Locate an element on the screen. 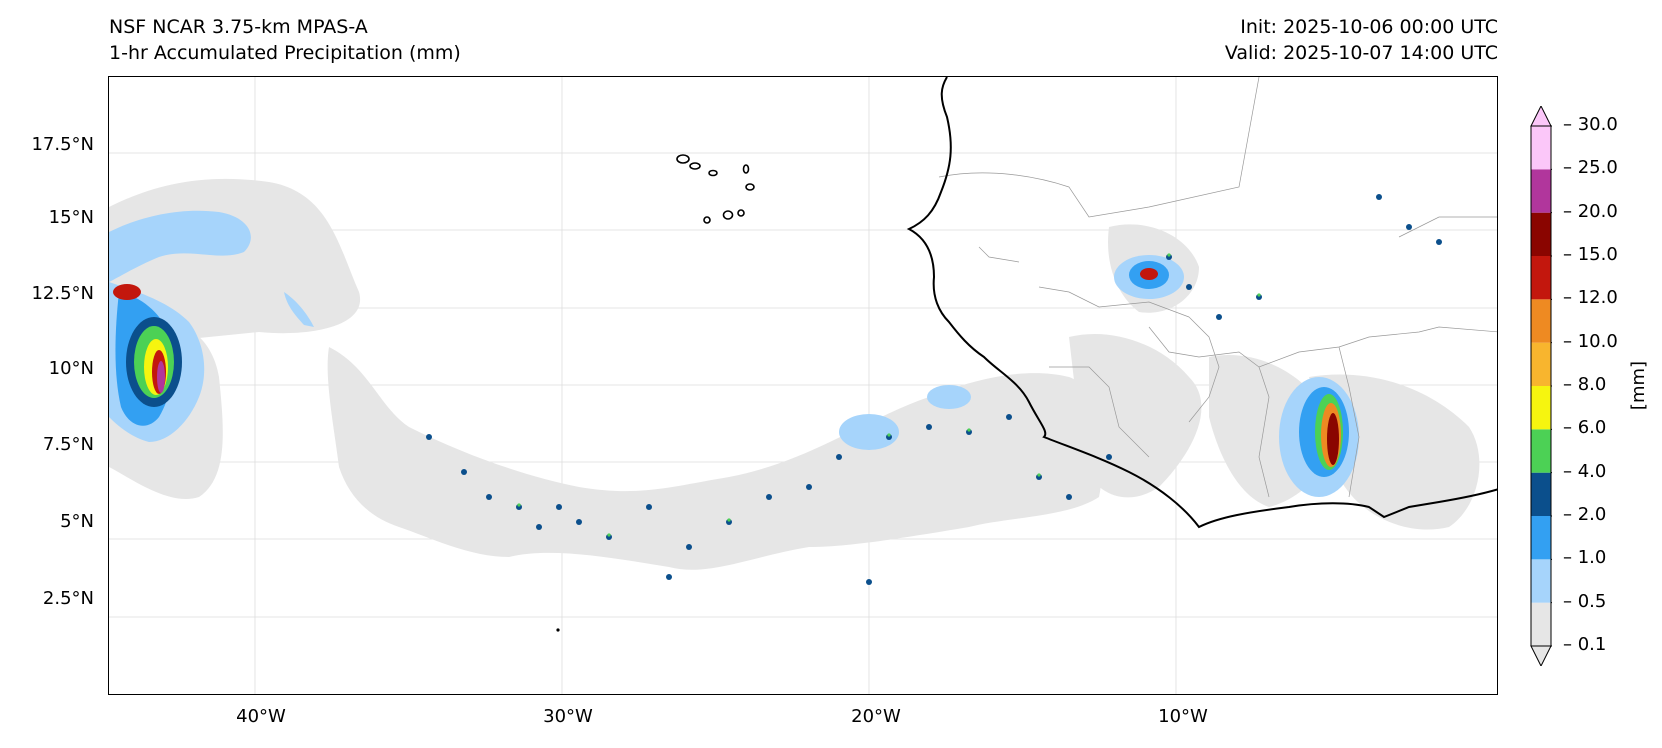 This screenshot has width=1662, height=748. colorbar-level-label: – 15.0 is located at coordinates (1590, 254).